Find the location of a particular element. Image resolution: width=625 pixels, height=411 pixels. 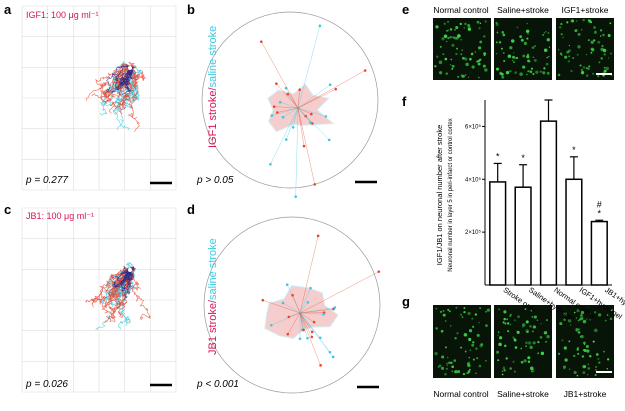

significance: * is located at coordinates (574, 150).